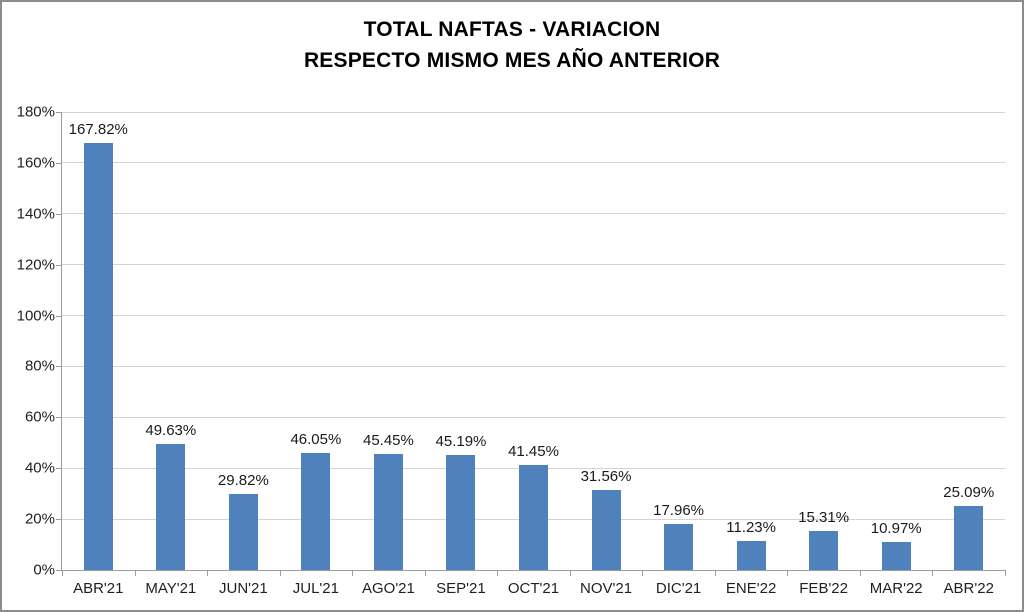 The image size is (1024, 612). I want to click on bar-value-label-FEB'22: 15.31%, so click(824, 518).